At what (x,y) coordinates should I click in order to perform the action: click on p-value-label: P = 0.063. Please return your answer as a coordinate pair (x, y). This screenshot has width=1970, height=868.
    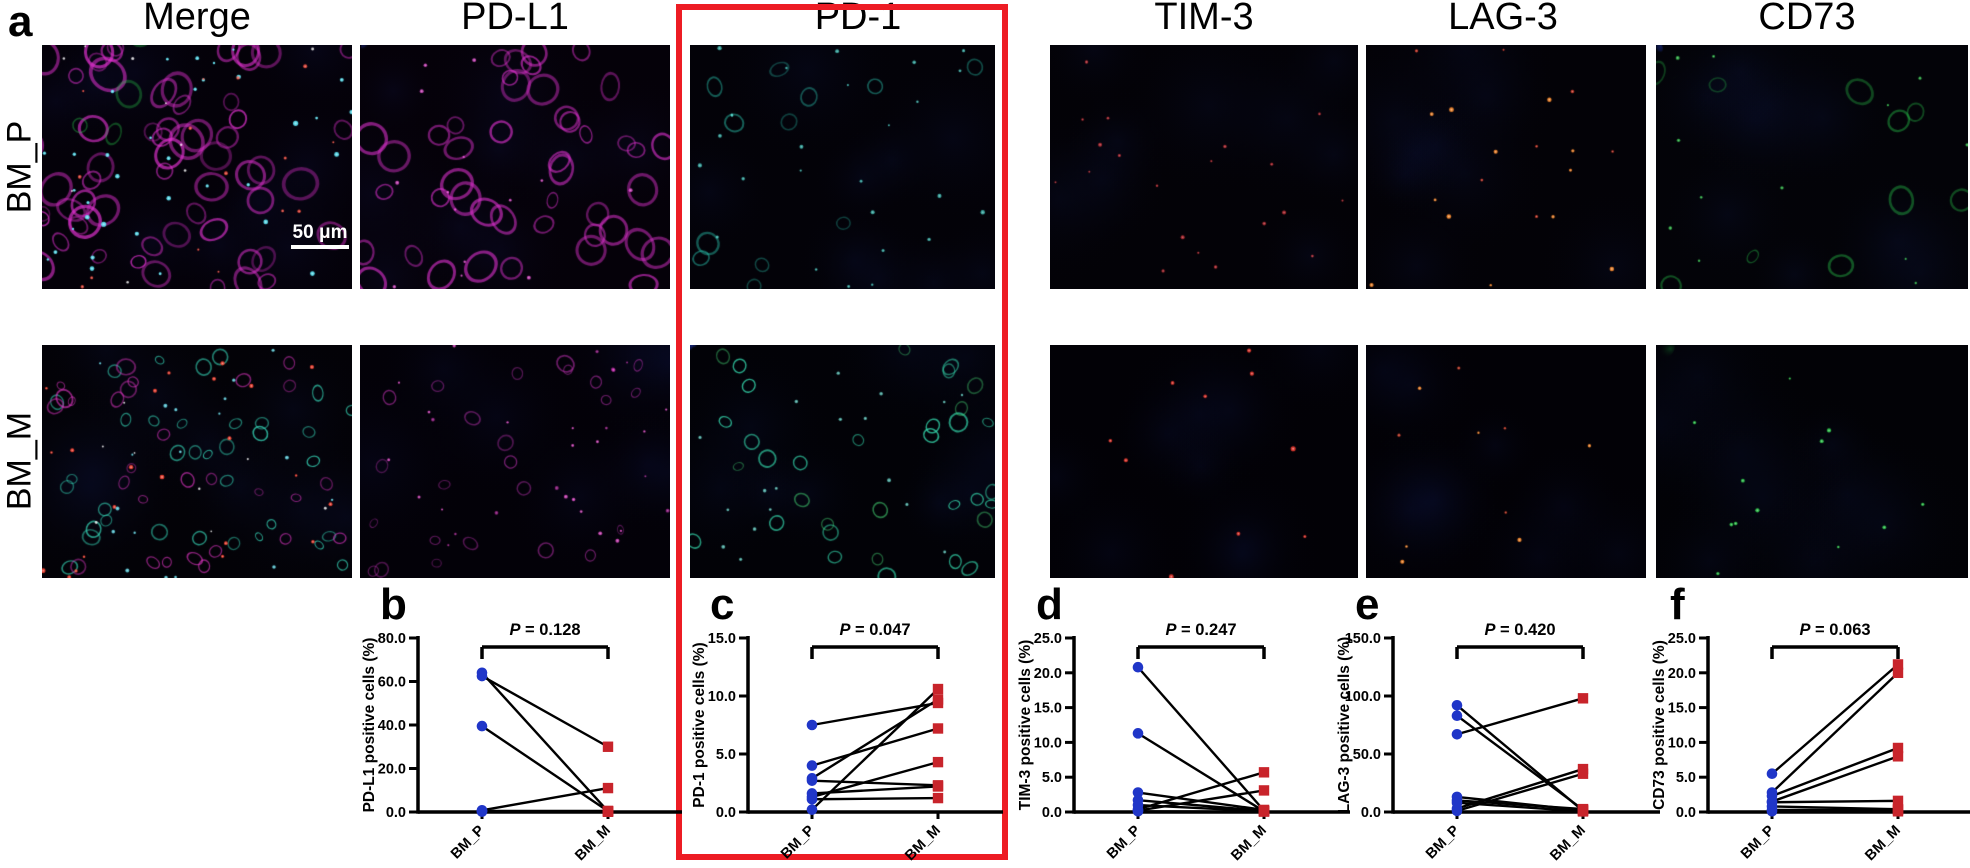
    Looking at the image, I should click on (1834, 630).